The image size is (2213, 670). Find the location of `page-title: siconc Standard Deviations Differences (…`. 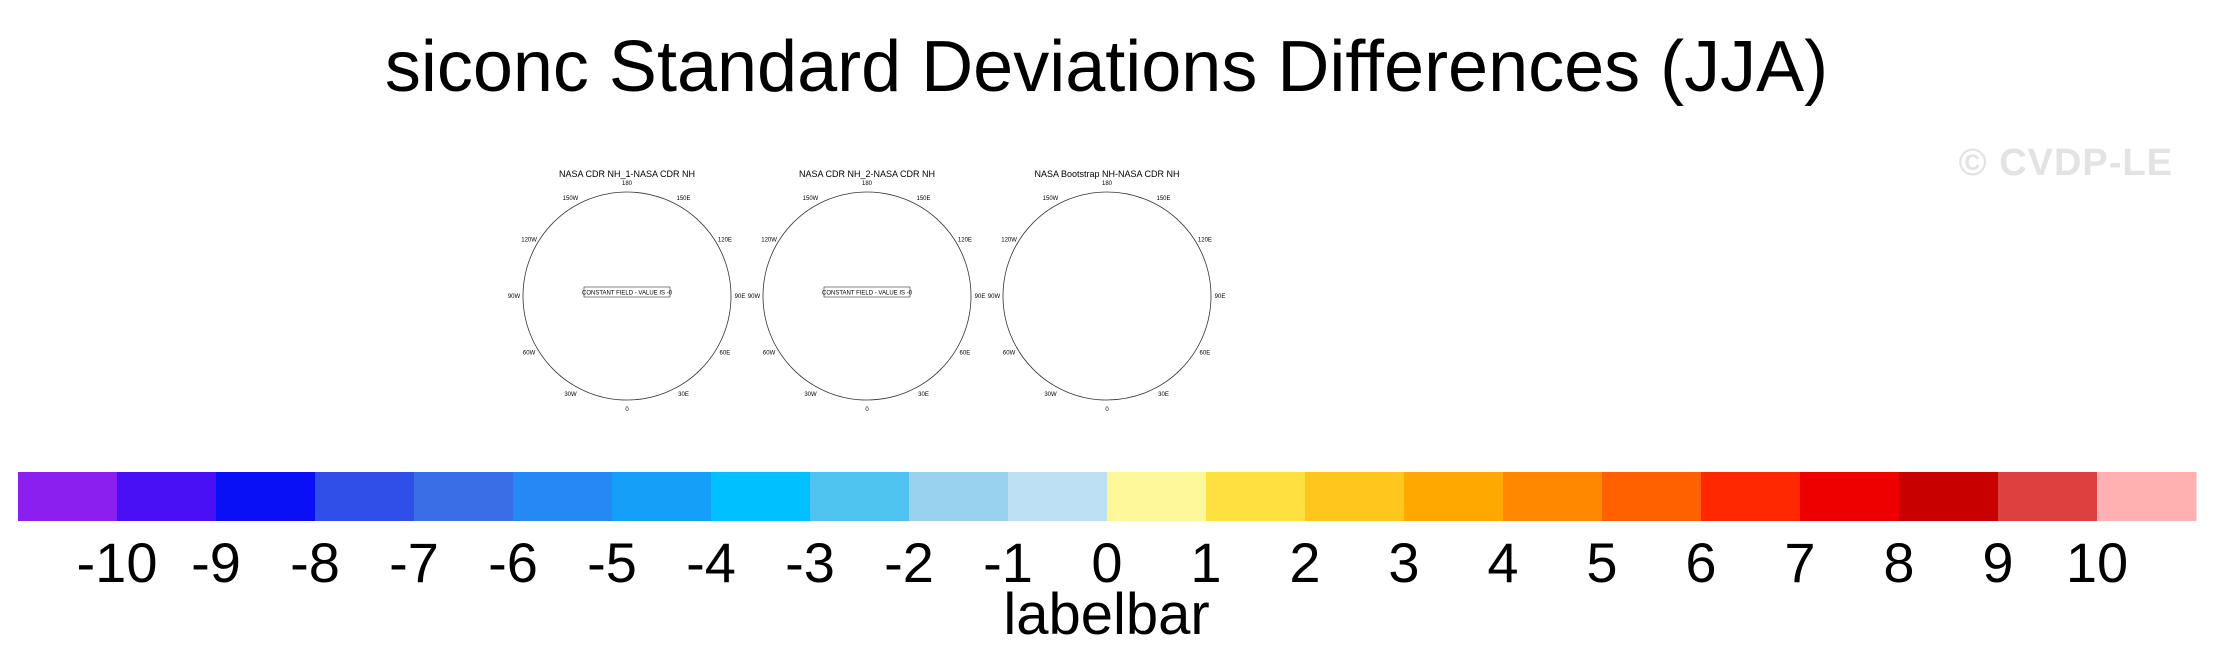

page-title: siconc Standard Deviations Differences (… is located at coordinates (1106, 67).